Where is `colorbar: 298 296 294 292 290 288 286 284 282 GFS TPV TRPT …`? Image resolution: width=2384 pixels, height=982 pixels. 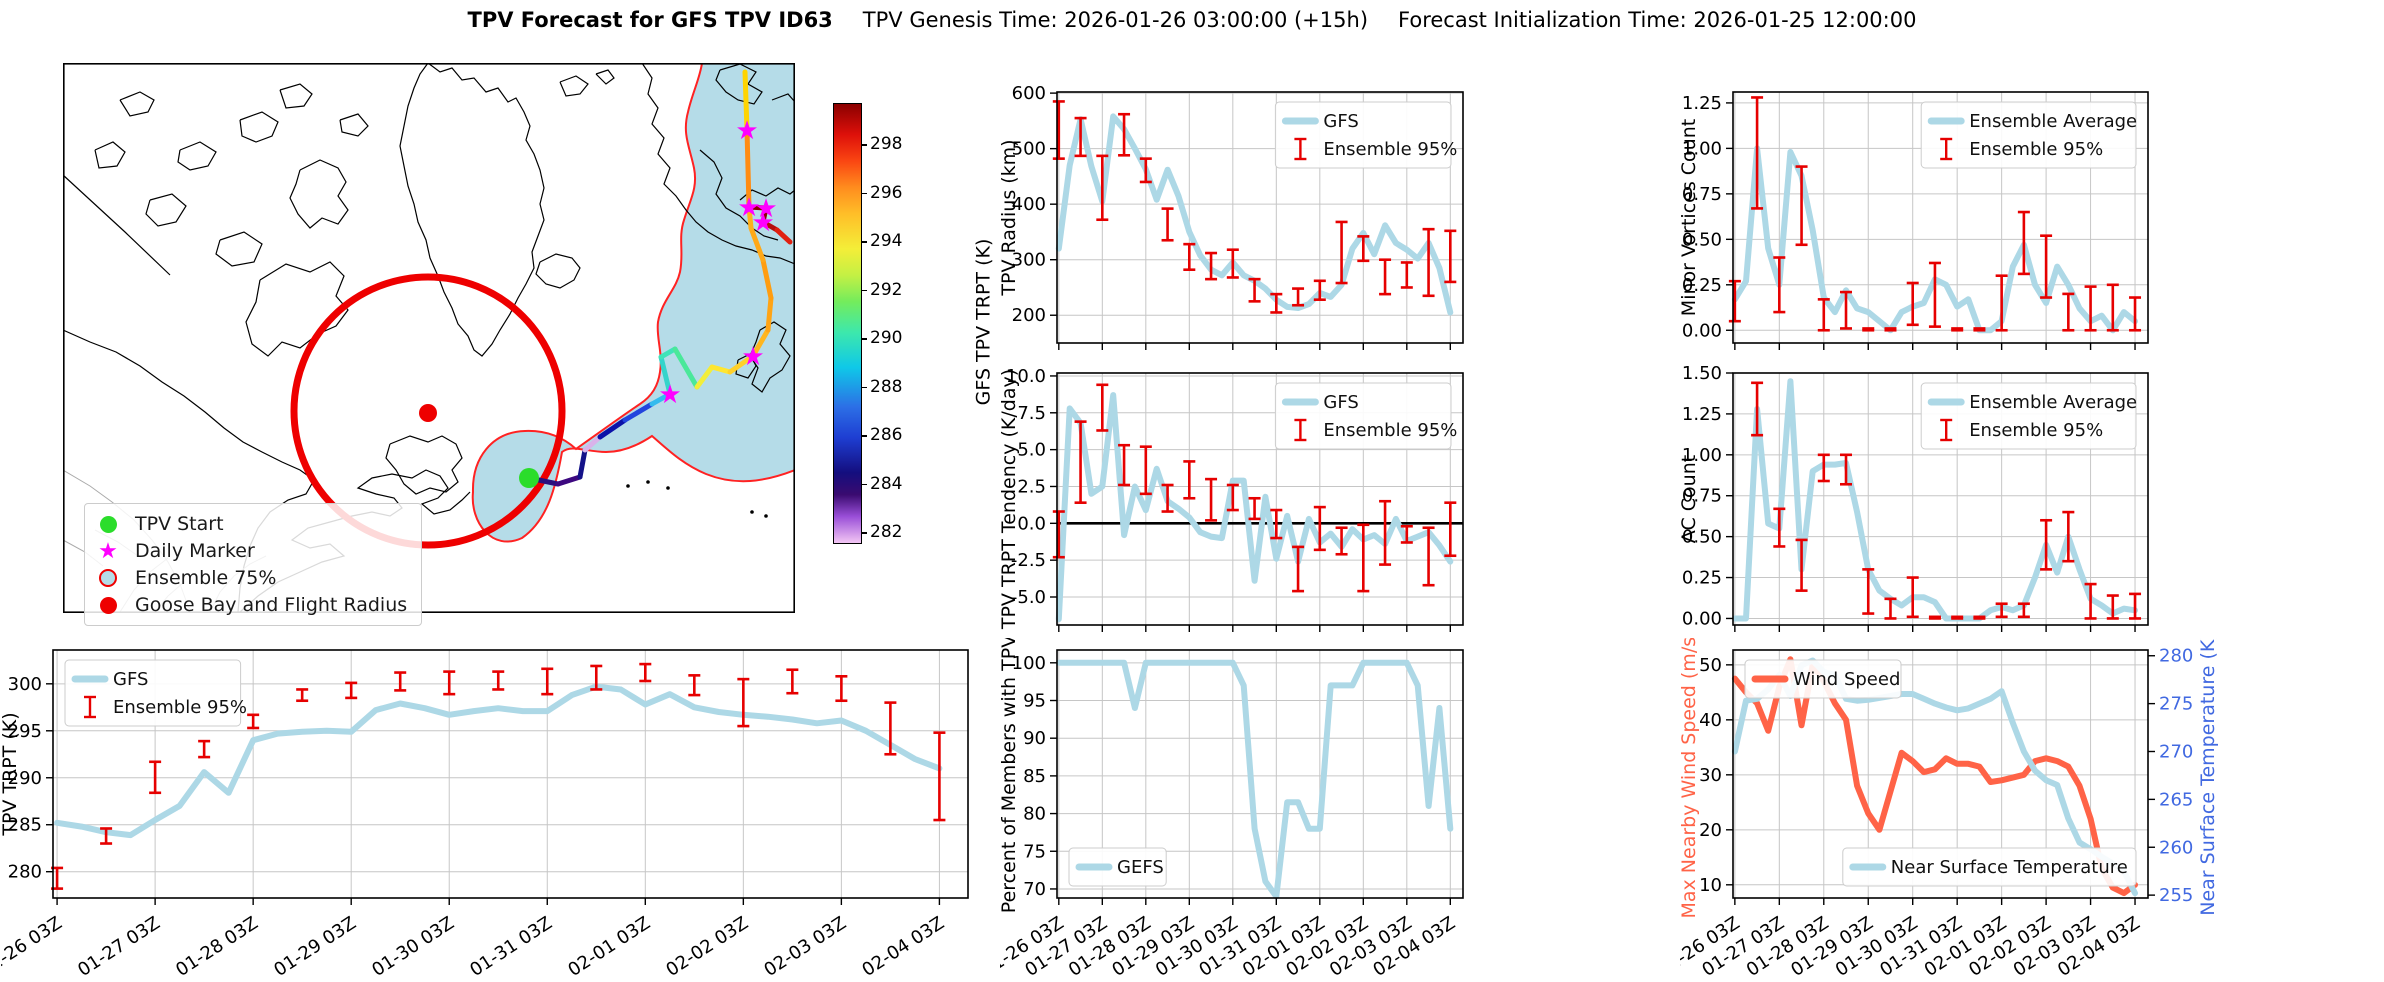
colorbar: 298 296 294 292 290 288 286 284 282 GFS TPV TRPT … is located at coordinates (908, 335).